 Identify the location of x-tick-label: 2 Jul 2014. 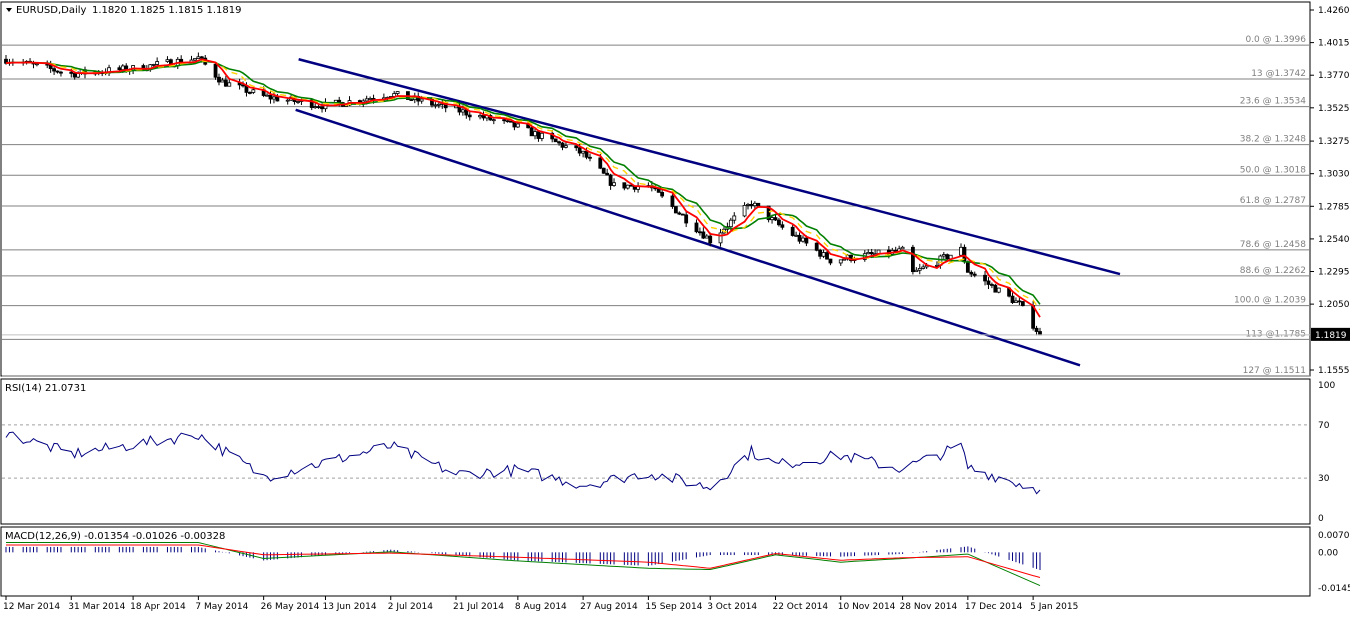
(410, 607).